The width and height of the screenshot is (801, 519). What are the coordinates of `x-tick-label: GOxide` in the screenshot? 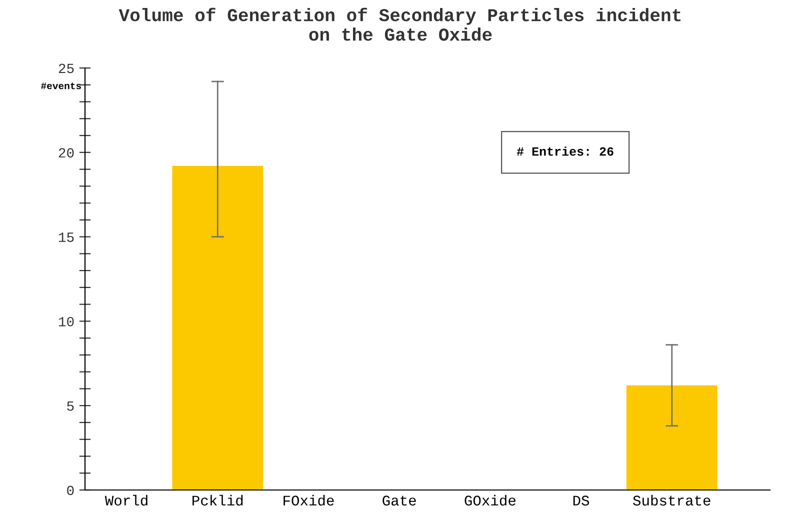 It's located at (490, 500).